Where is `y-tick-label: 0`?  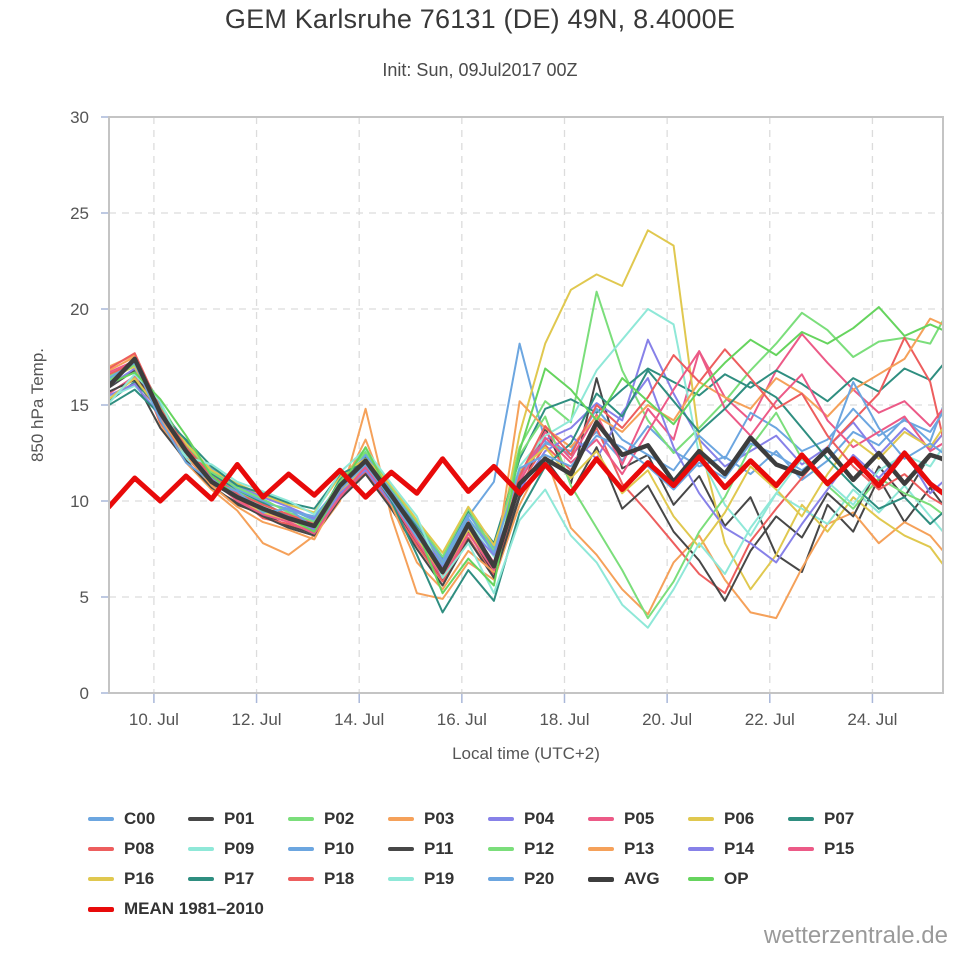
y-tick-label: 0 is located at coordinates (84, 693).